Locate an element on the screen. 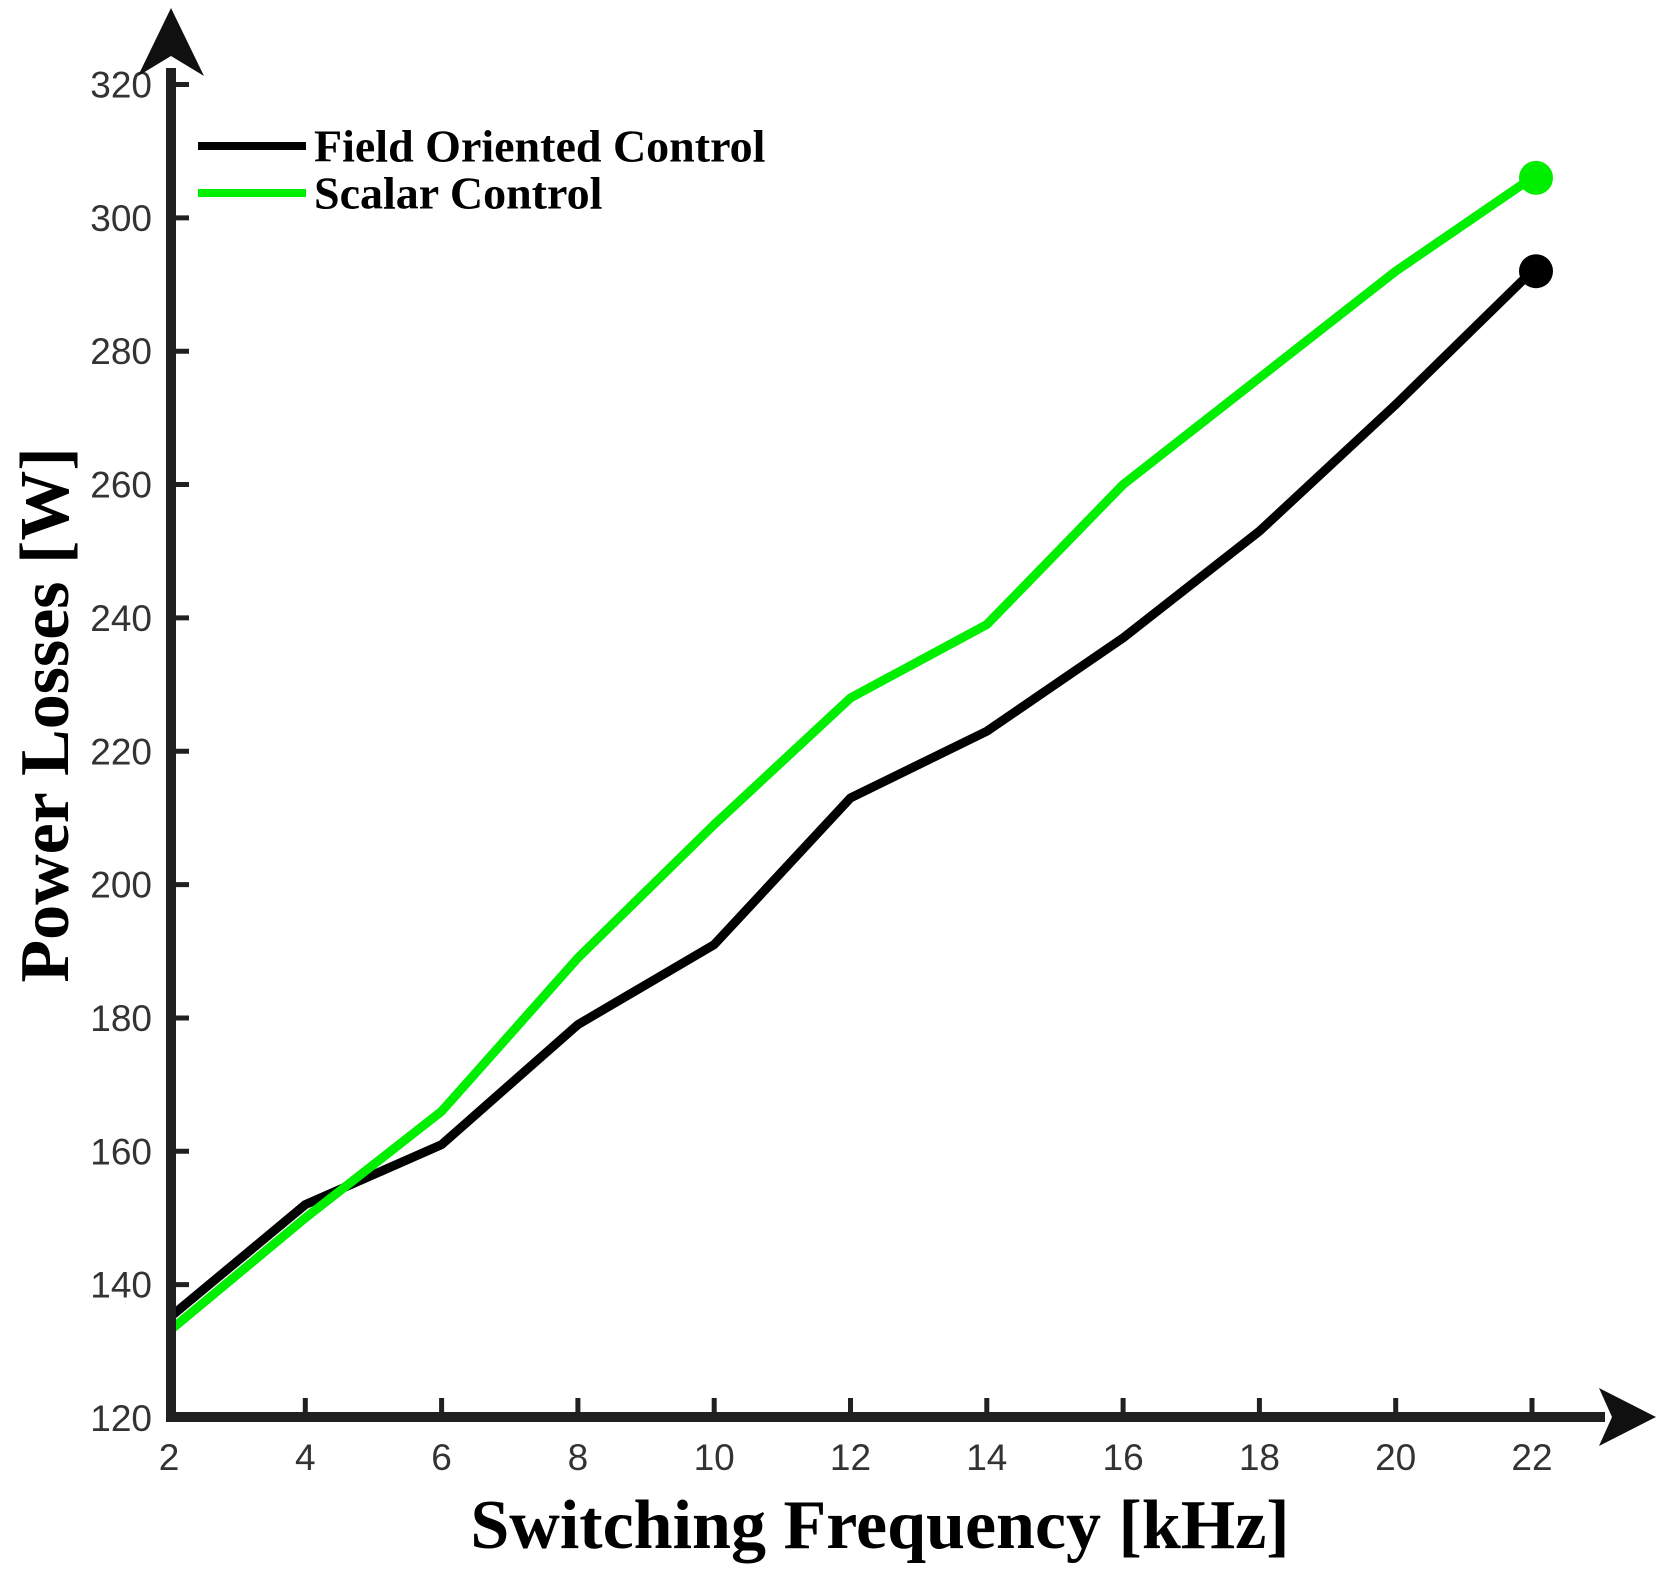 The height and width of the screenshot is (1580, 1676). y-tick-label: 240 is located at coordinates (121, 618).